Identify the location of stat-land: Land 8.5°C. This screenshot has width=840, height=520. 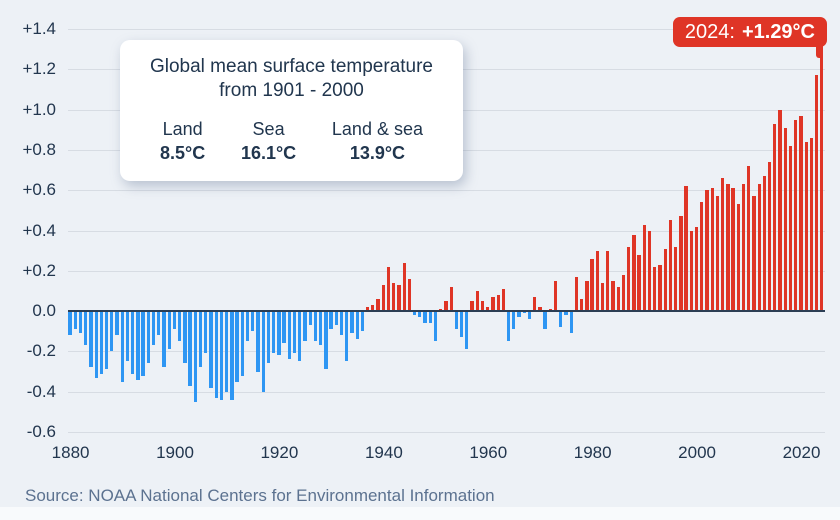
(182, 141).